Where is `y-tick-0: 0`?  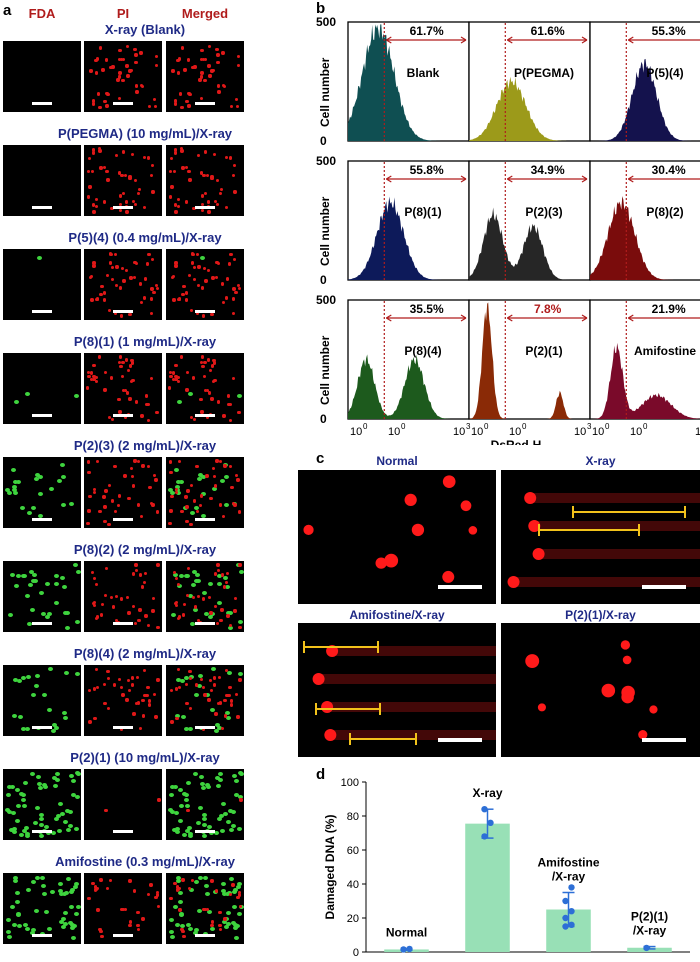 y-tick-0: 0 is located at coordinates (323, 280).